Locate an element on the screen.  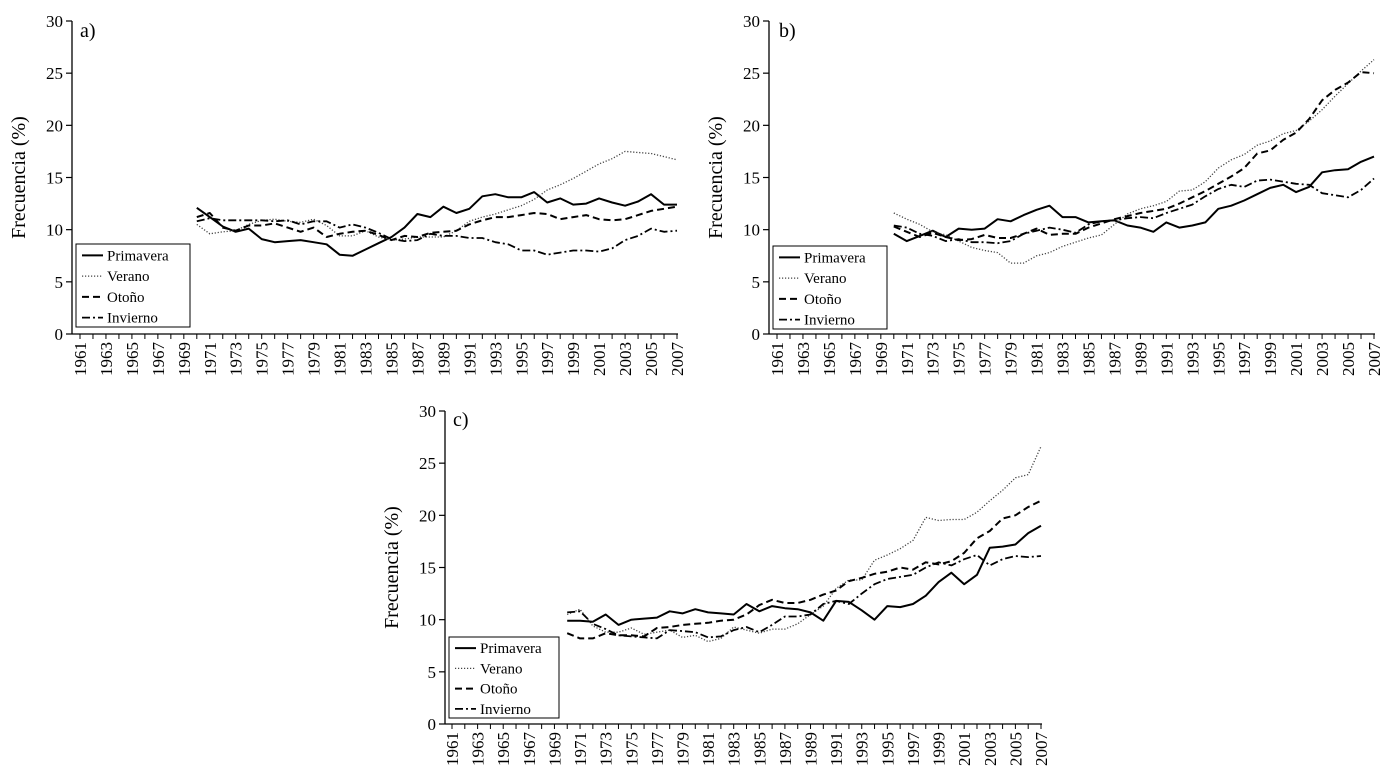
x-tick-label: 1989 is located at coordinates (1140, 359).